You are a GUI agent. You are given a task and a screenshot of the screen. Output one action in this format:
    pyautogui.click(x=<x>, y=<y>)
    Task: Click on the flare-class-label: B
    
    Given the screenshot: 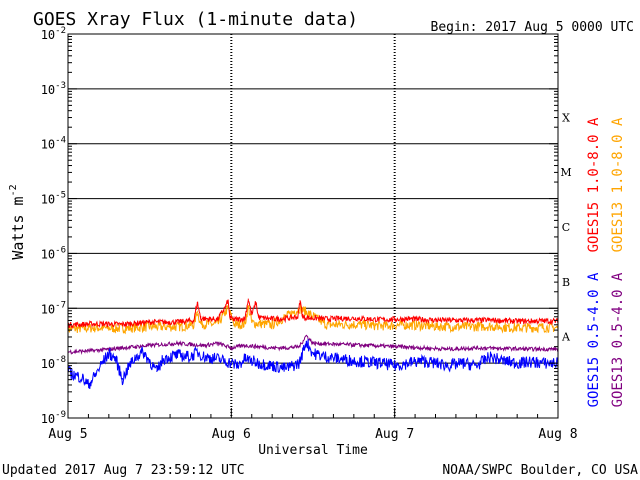 What is the action you would take?
    pyautogui.click(x=566, y=282)
    